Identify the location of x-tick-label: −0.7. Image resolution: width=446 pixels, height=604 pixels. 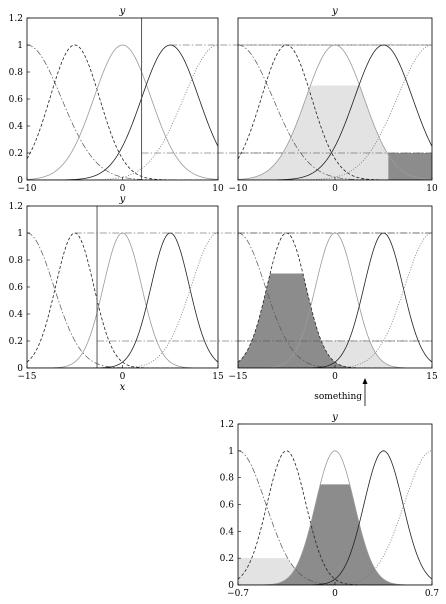
(238, 594).